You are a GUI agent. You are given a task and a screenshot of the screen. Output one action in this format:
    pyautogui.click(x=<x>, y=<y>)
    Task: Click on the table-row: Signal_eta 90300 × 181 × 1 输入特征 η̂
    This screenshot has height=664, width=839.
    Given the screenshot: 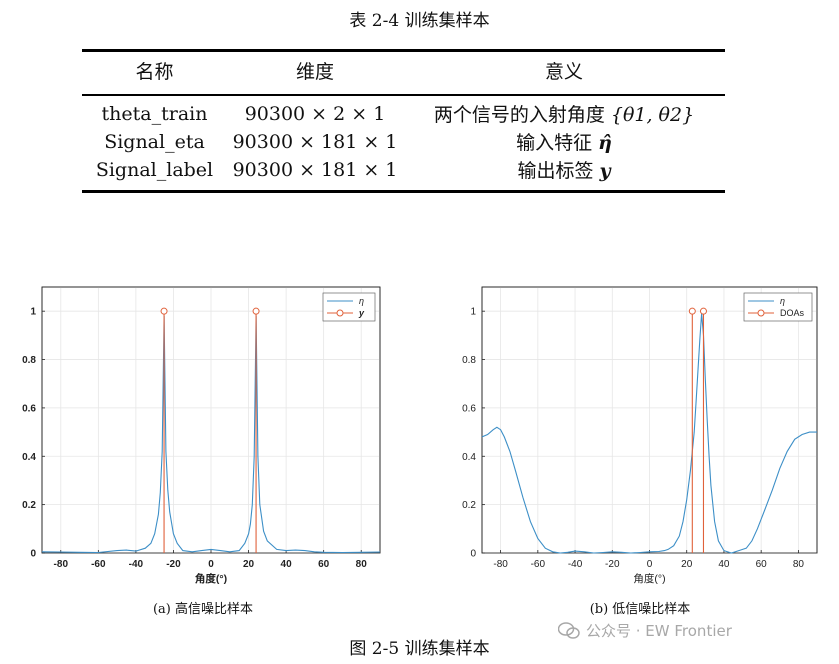 What is the action you would take?
    pyautogui.click(x=403, y=142)
    